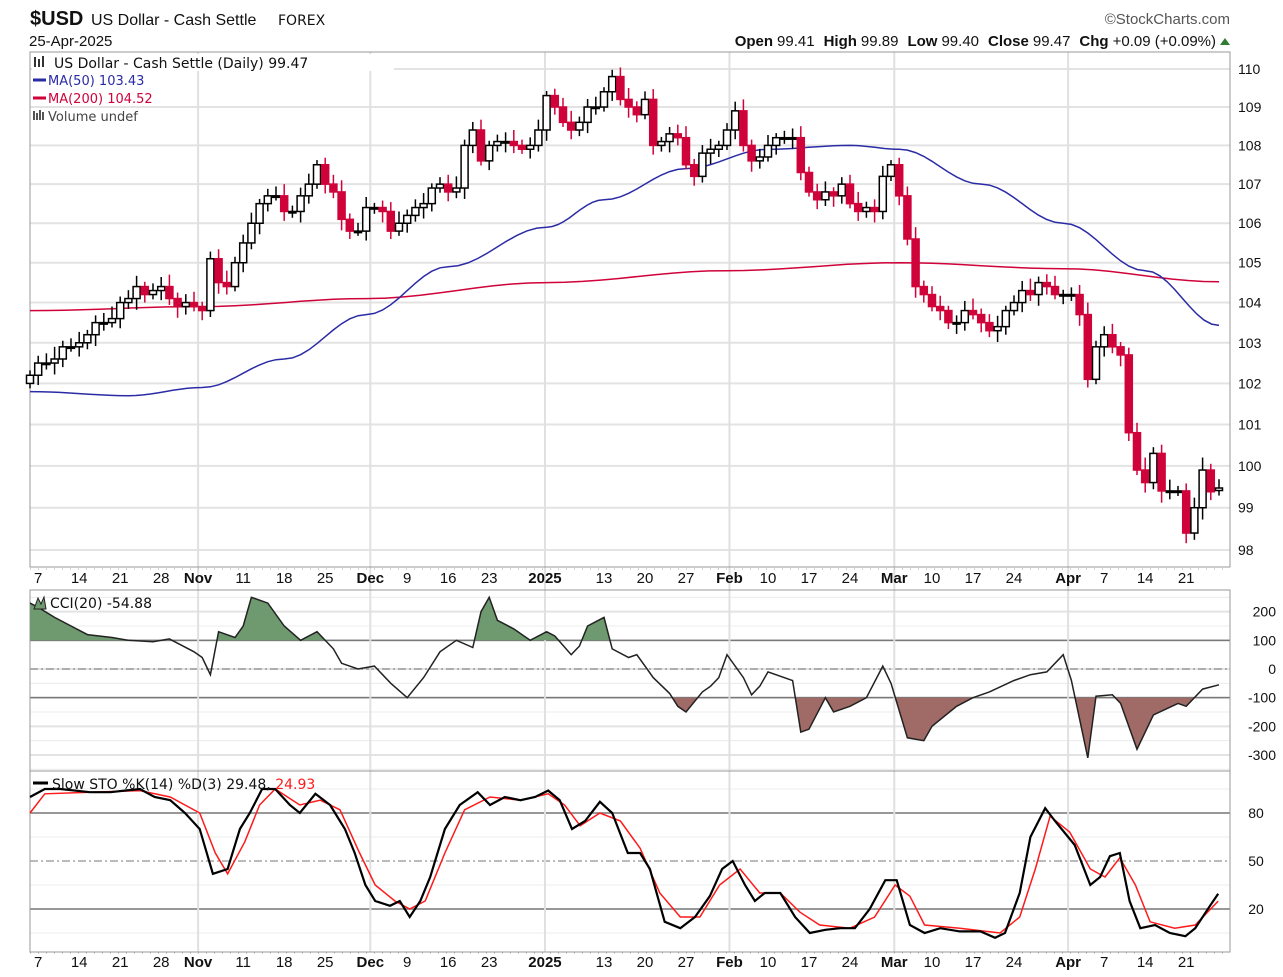 The height and width of the screenshot is (977, 1283). What do you see at coordinates (1104, 962) in the screenshot?
I see `date-tick-label: 7` at bounding box center [1104, 962].